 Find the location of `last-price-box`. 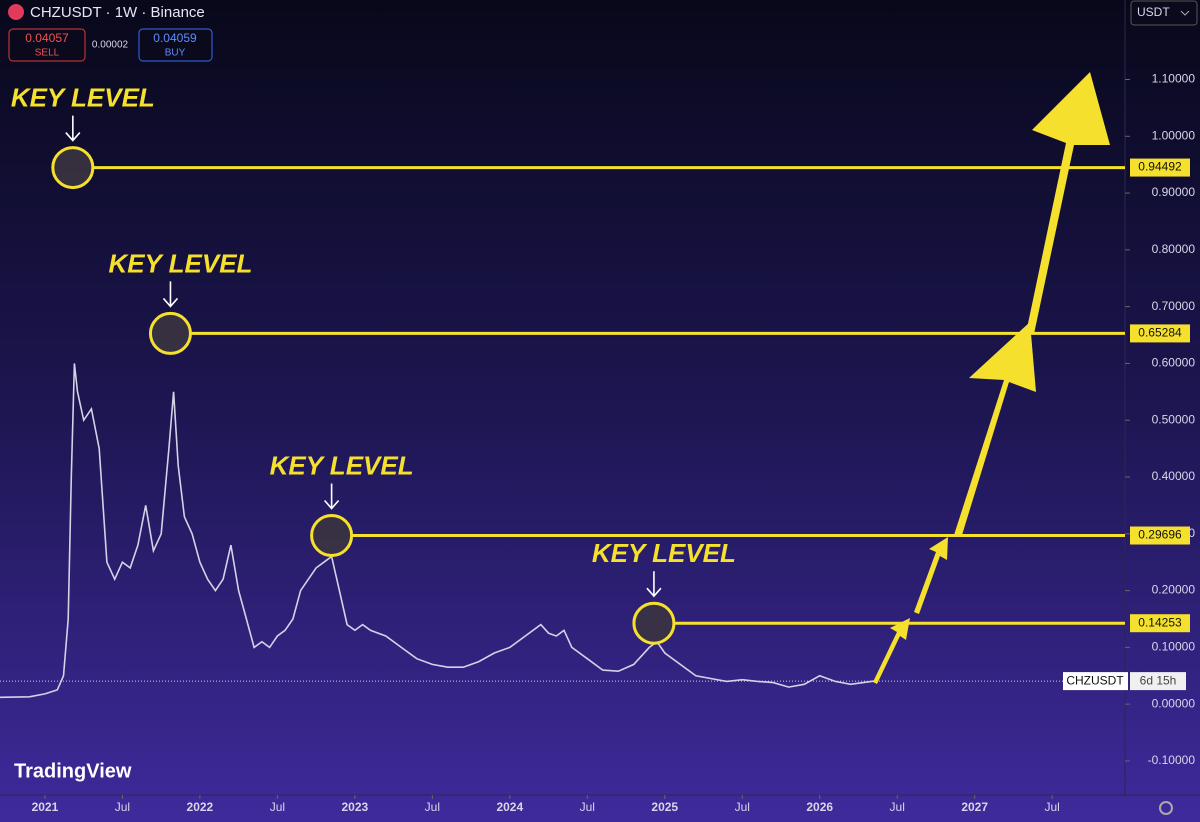

last-price-box is located at coordinates (1095, 681).